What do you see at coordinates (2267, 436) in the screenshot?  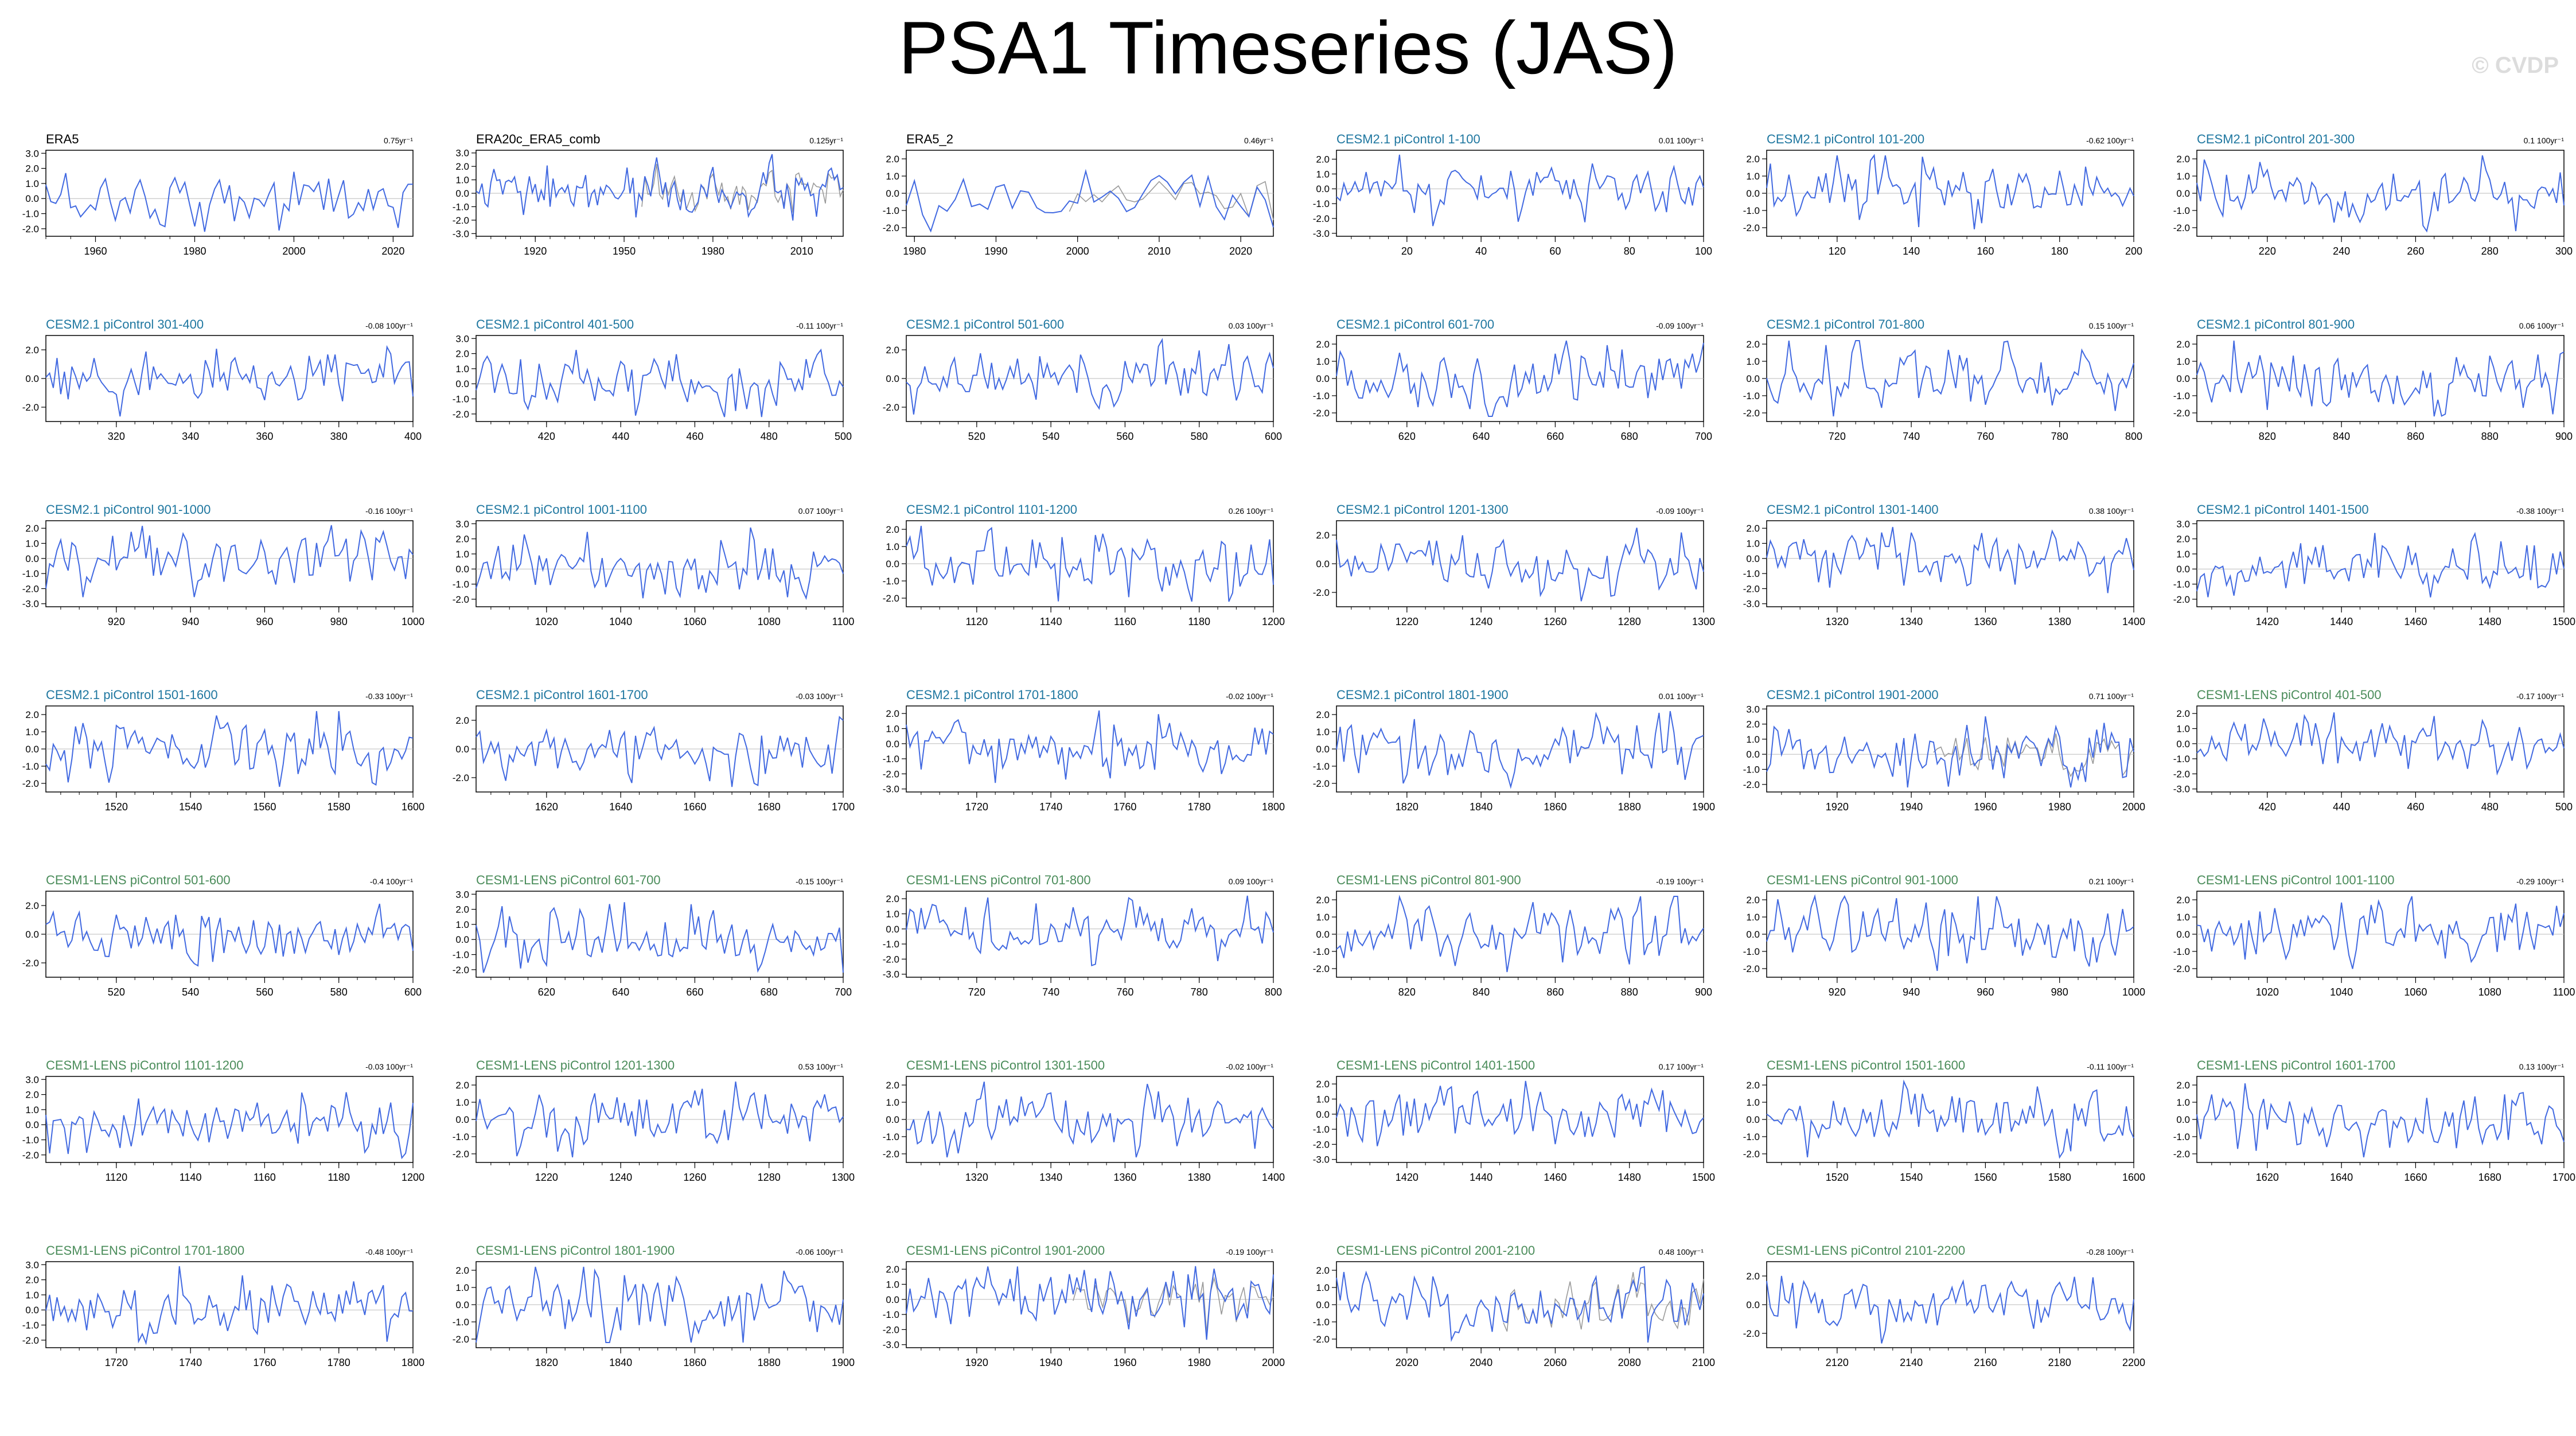 I see `x-tick-label: 820` at bounding box center [2267, 436].